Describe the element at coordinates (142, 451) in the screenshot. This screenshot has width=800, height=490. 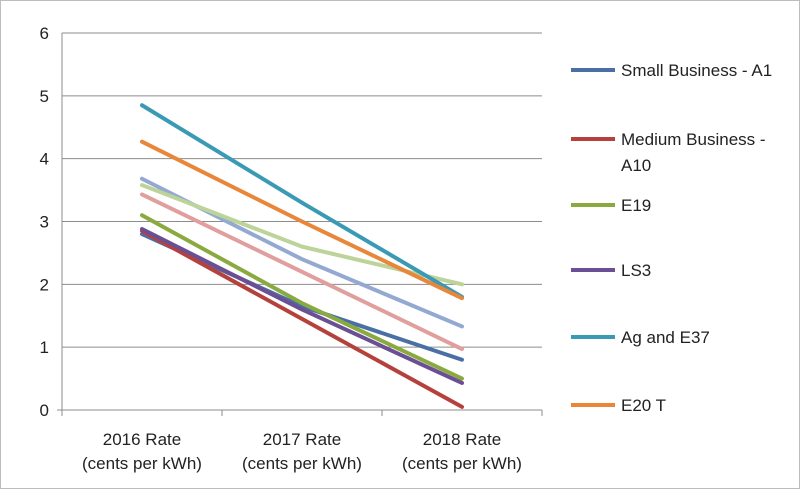
I see `x-tick-label: 2016 Rate (cents per kWh)` at that location.